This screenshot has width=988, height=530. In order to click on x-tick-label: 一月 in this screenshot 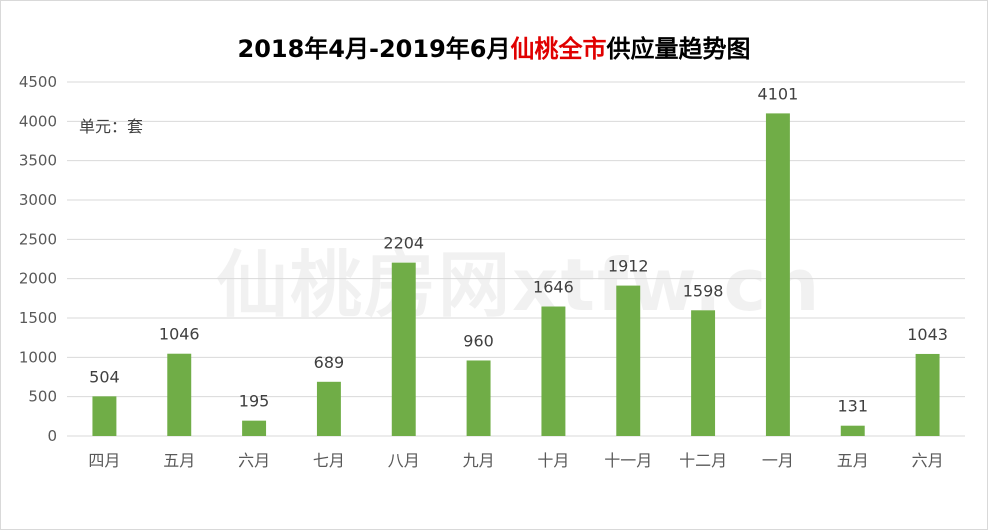, I will do `click(778, 460)`.